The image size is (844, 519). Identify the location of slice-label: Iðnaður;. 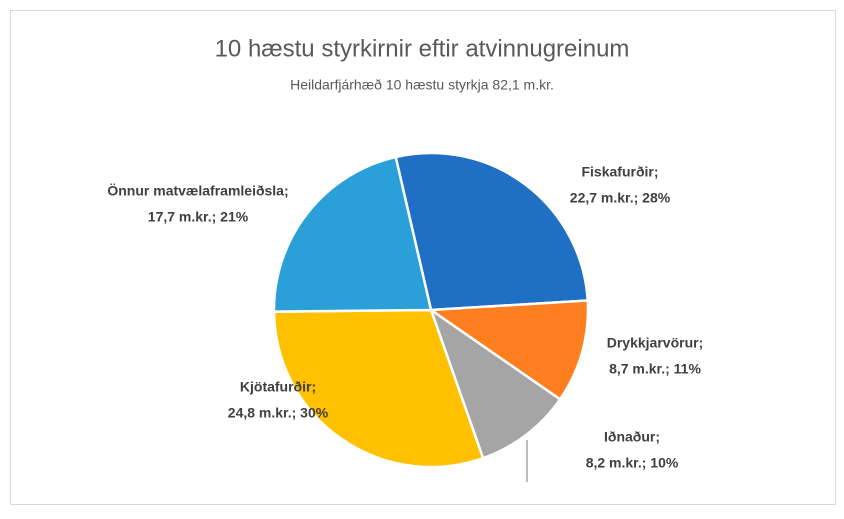
(632, 437).